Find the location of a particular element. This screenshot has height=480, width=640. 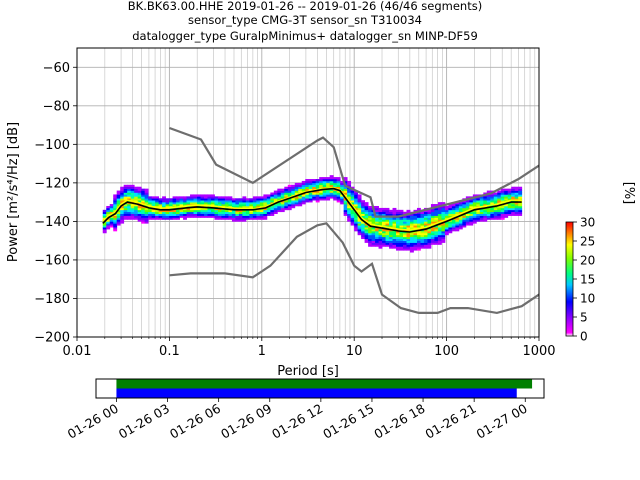

median-curve is located at coordinates (312, 210).